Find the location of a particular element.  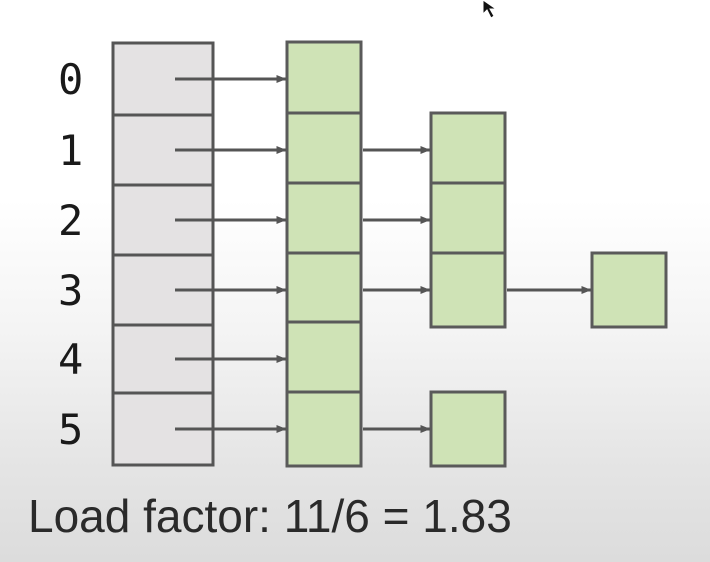

bucket-index-label-1: 1 is located at coordinates (70, 150).